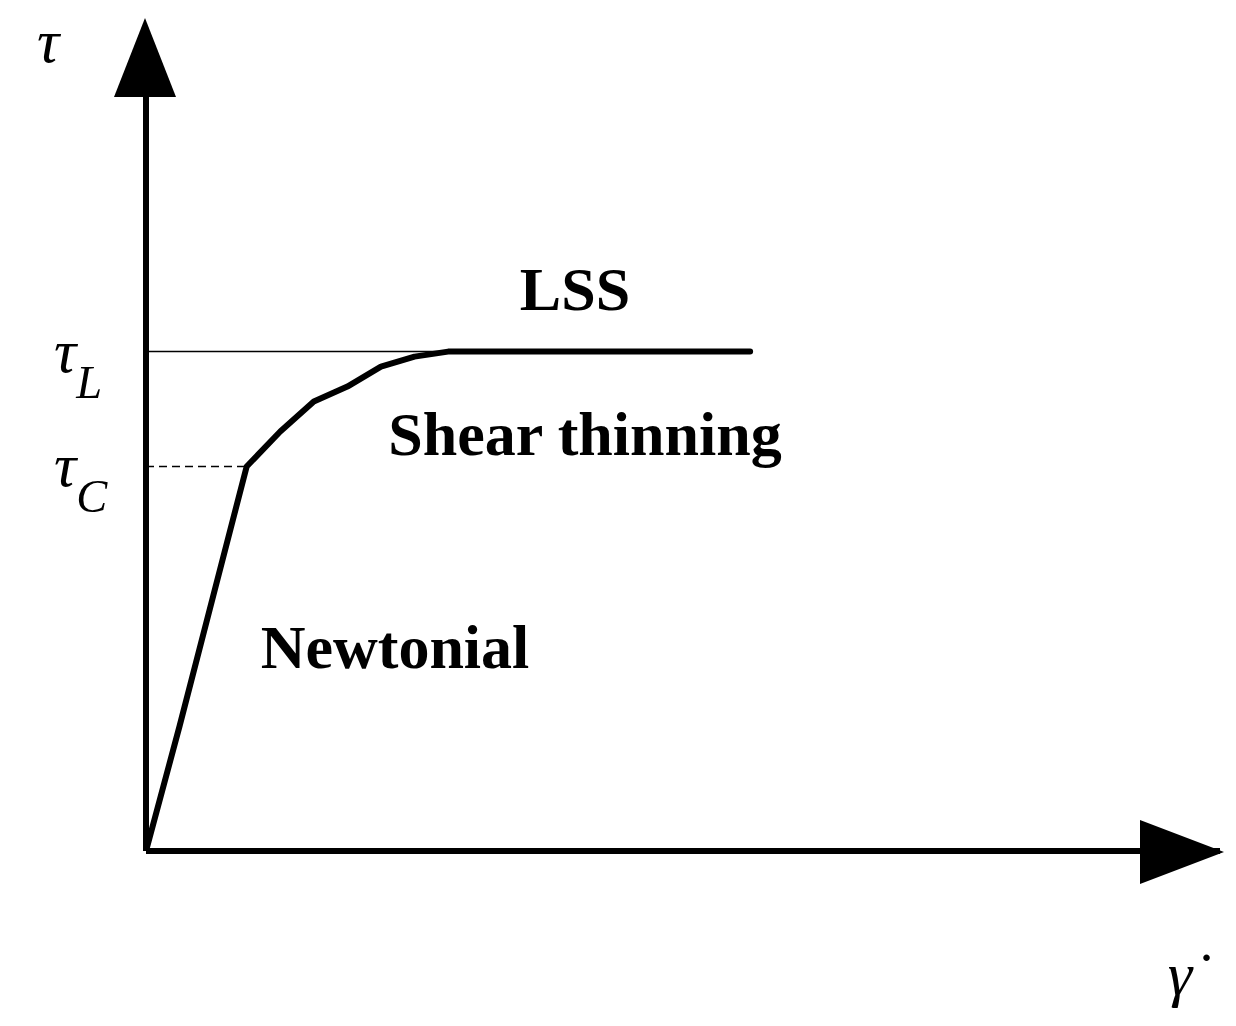 This screenshot has width=1236, height=1026. Describe the element at coordinates (78, 362) in the screenshot. I see `ref-line-label: τ$_{L}$` at that location.